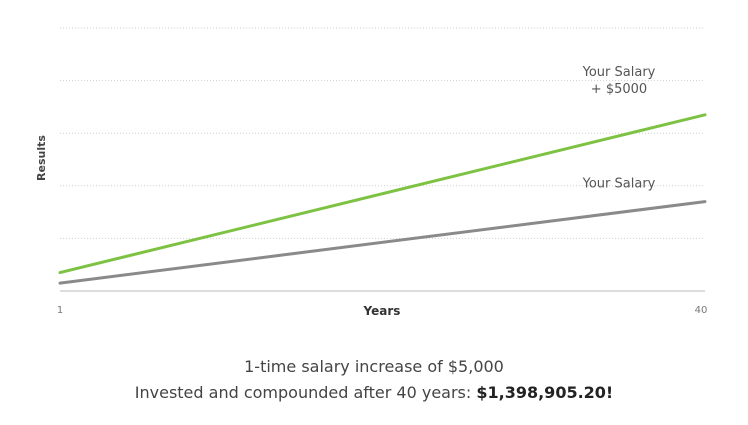 This screenshot has width=748, height=425. I want to click on series-label-salary-plus-5000-line-2: + $5000, so click(619, 89).